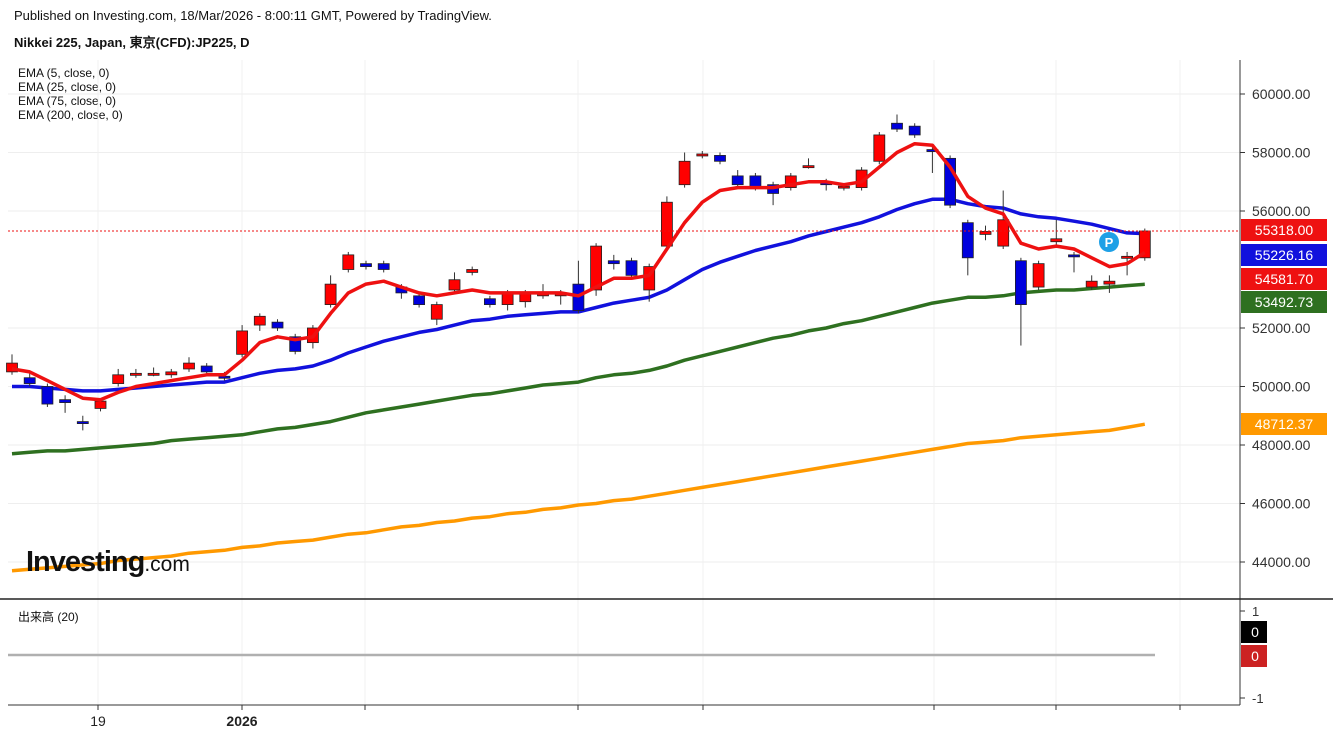  Describe the element at coordinates (70, 115) in the screenshot. I see `legend-ema200: EMA (200, close, 0)` at that location.